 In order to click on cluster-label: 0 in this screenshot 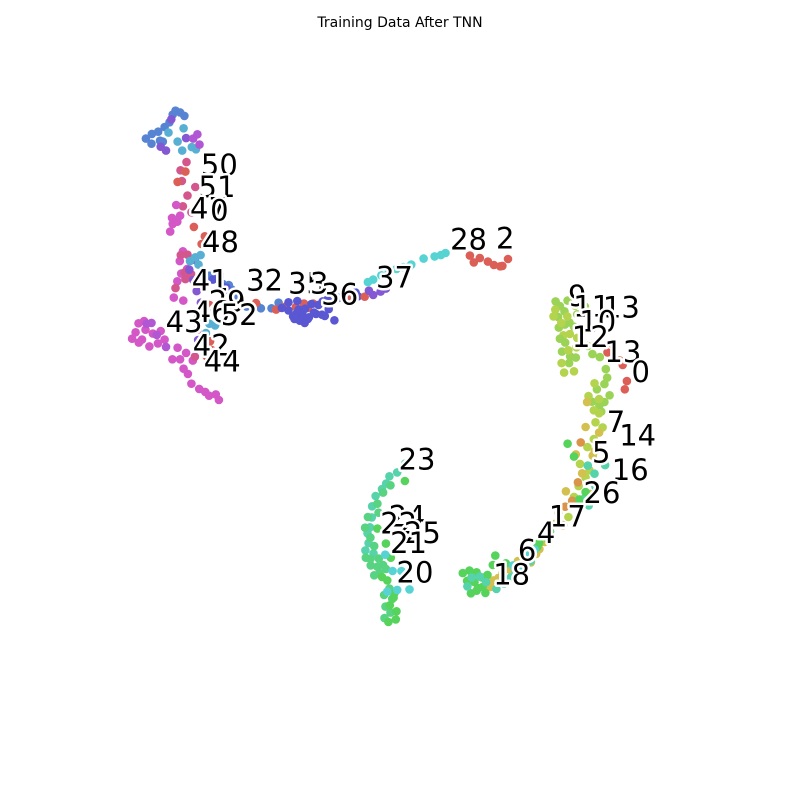, I will do `click(219, 210)`.